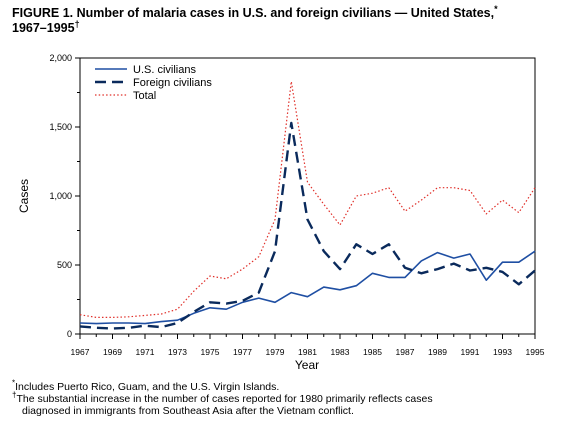 The image size is (588, 435). What do you see at coordinates (14, 395) in the screenshot?
I see `footnote-2-mark: †` at bounding box center [14, 395].